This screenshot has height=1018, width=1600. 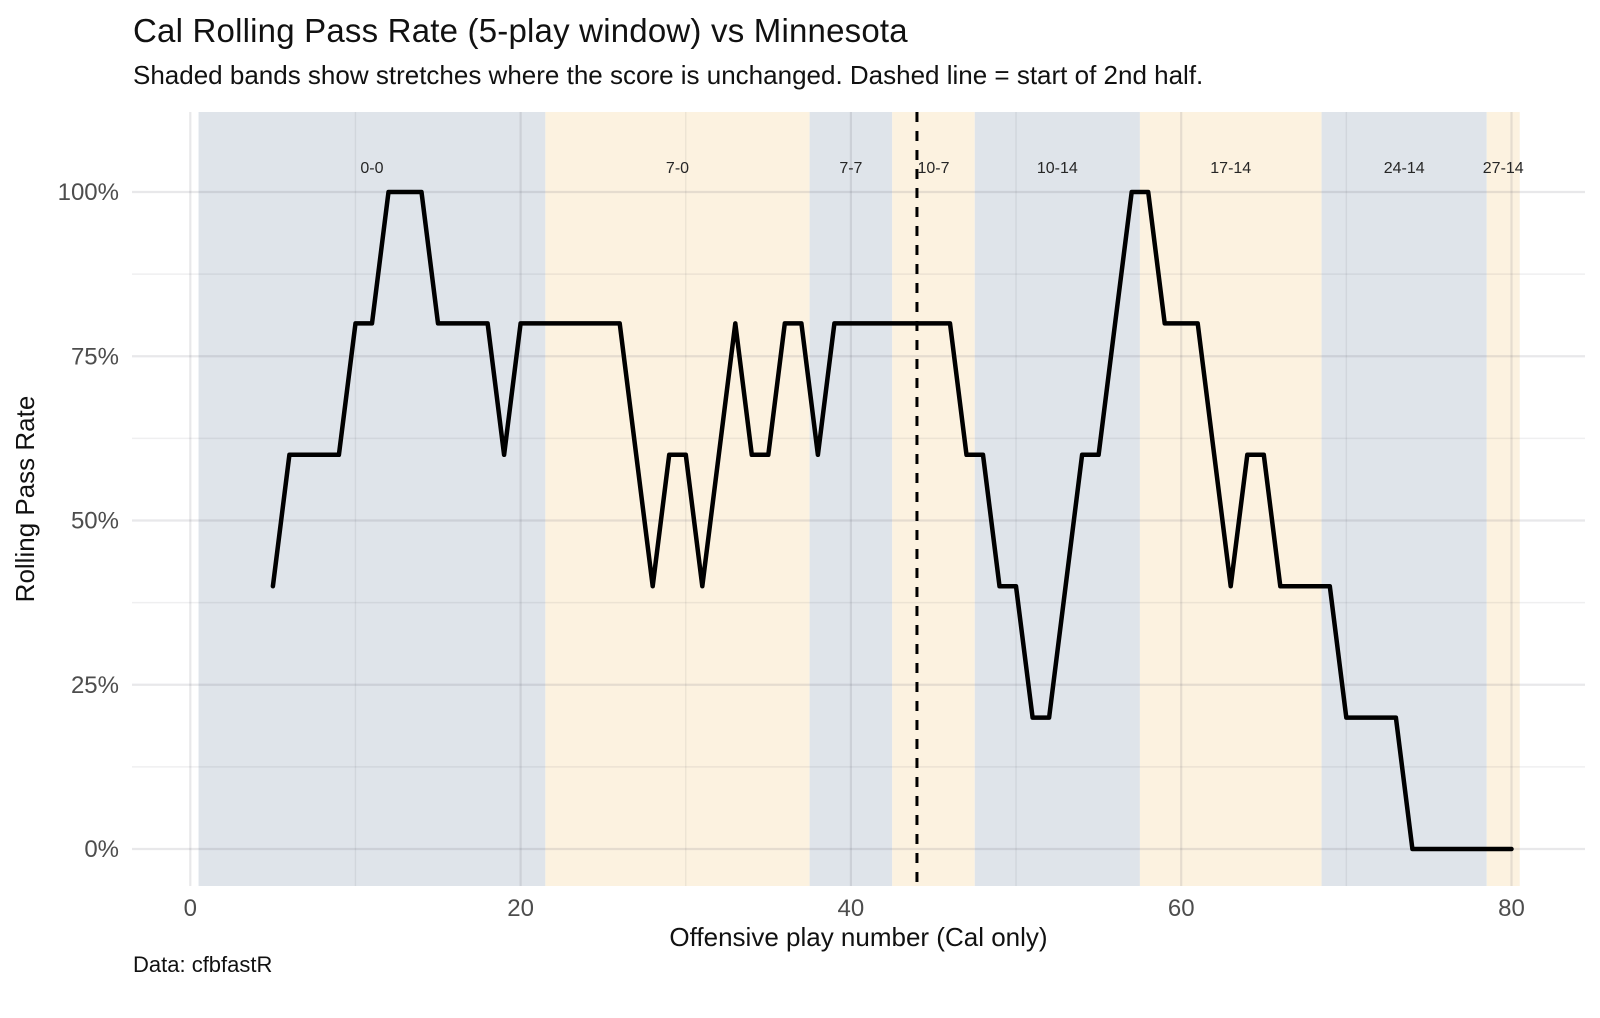 What do you see at coordinates (851, 908) in the screenshot?
I see `x-tick-label-40: 40` at bounding box center [851, 908].